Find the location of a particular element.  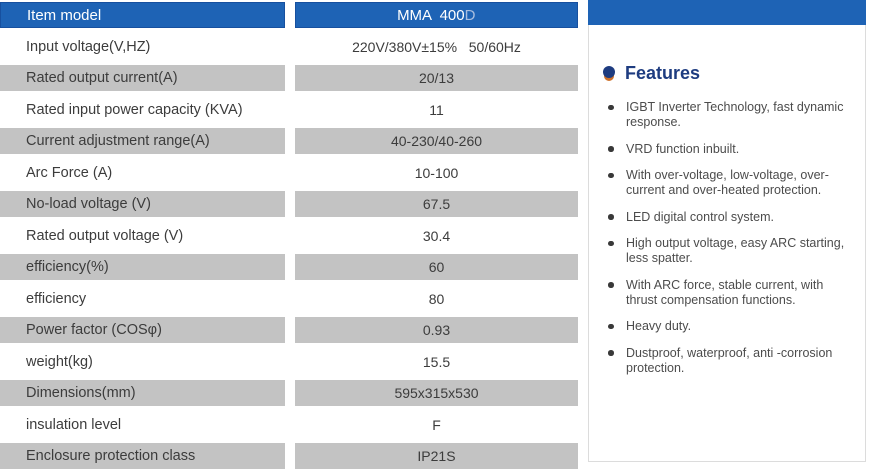

table-row: weight(kg) 15.5 is located at coordinates (289, 362).